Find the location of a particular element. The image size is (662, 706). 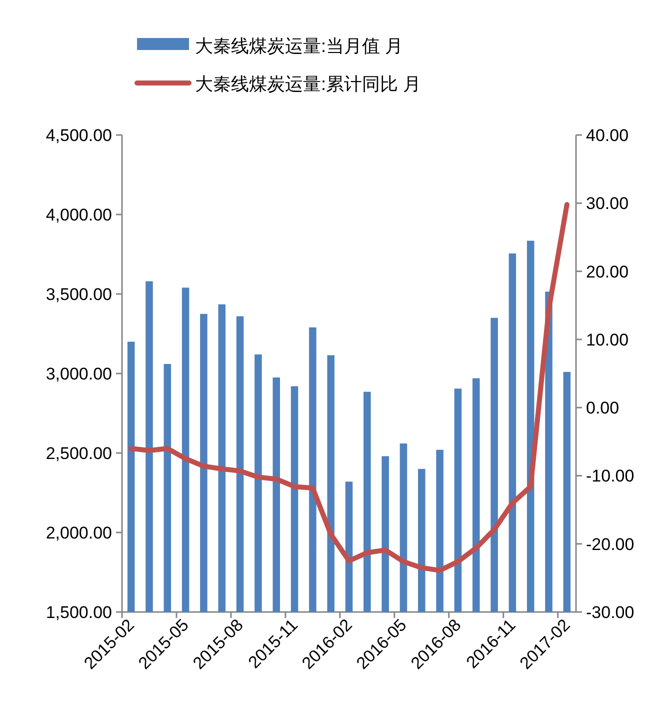

y2-tick-label: 40.00 is located at coordinates (607, 135).